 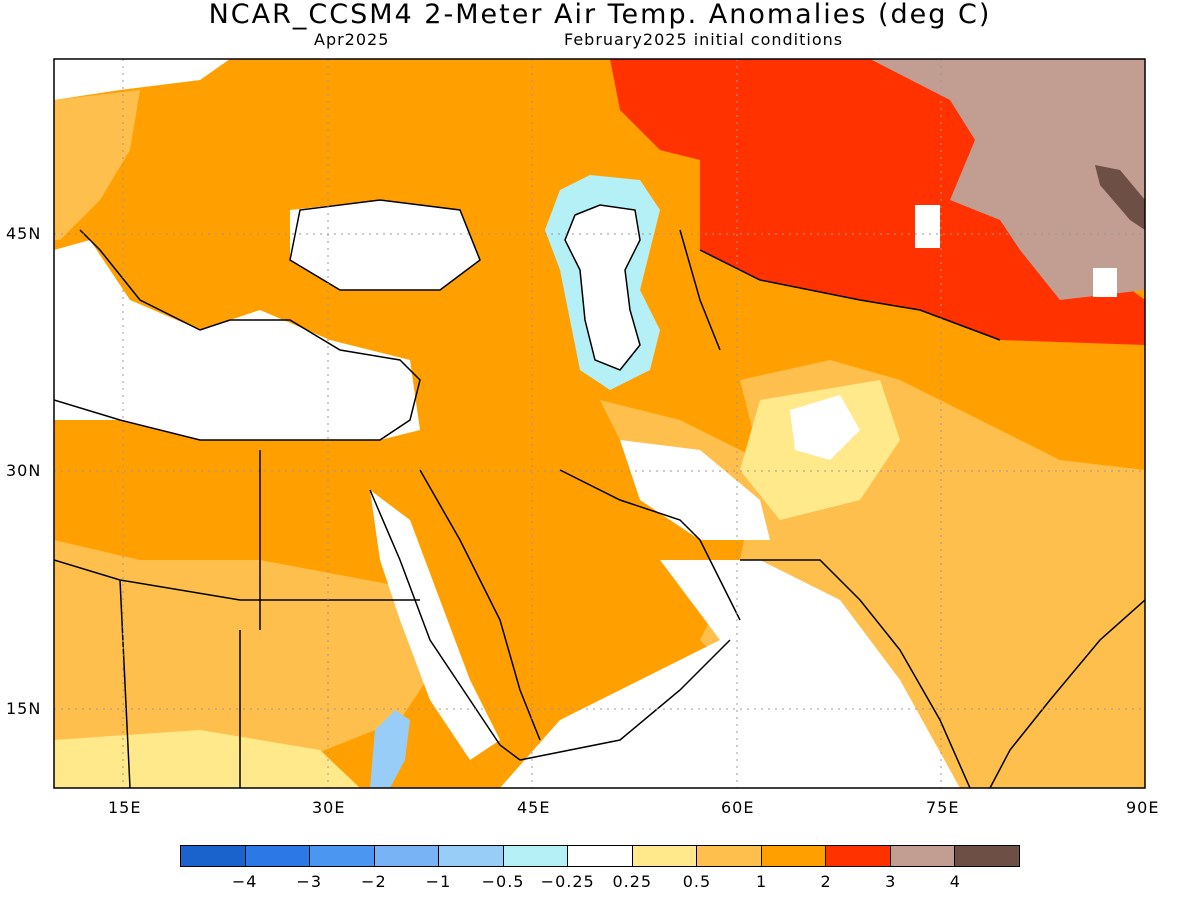 What do you see at coordinates (602, 287) in the screenshot?
I see `region-caspian-white` at bounding box center [602, 287].